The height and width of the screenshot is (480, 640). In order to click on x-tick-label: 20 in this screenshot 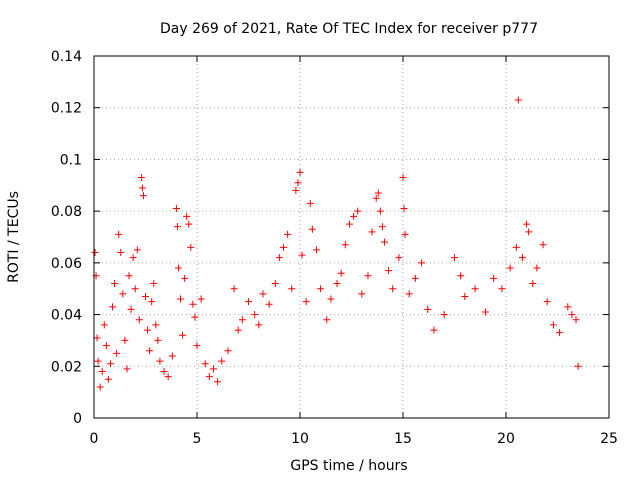, I will do `click(506, 439)`.